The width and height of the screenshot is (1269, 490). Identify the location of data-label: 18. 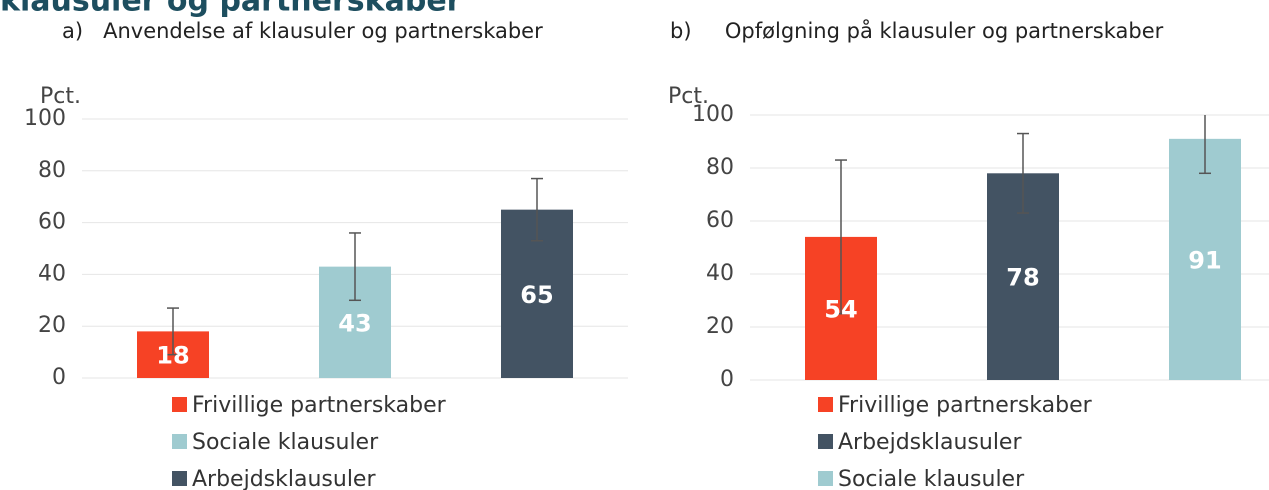
(172, 356).